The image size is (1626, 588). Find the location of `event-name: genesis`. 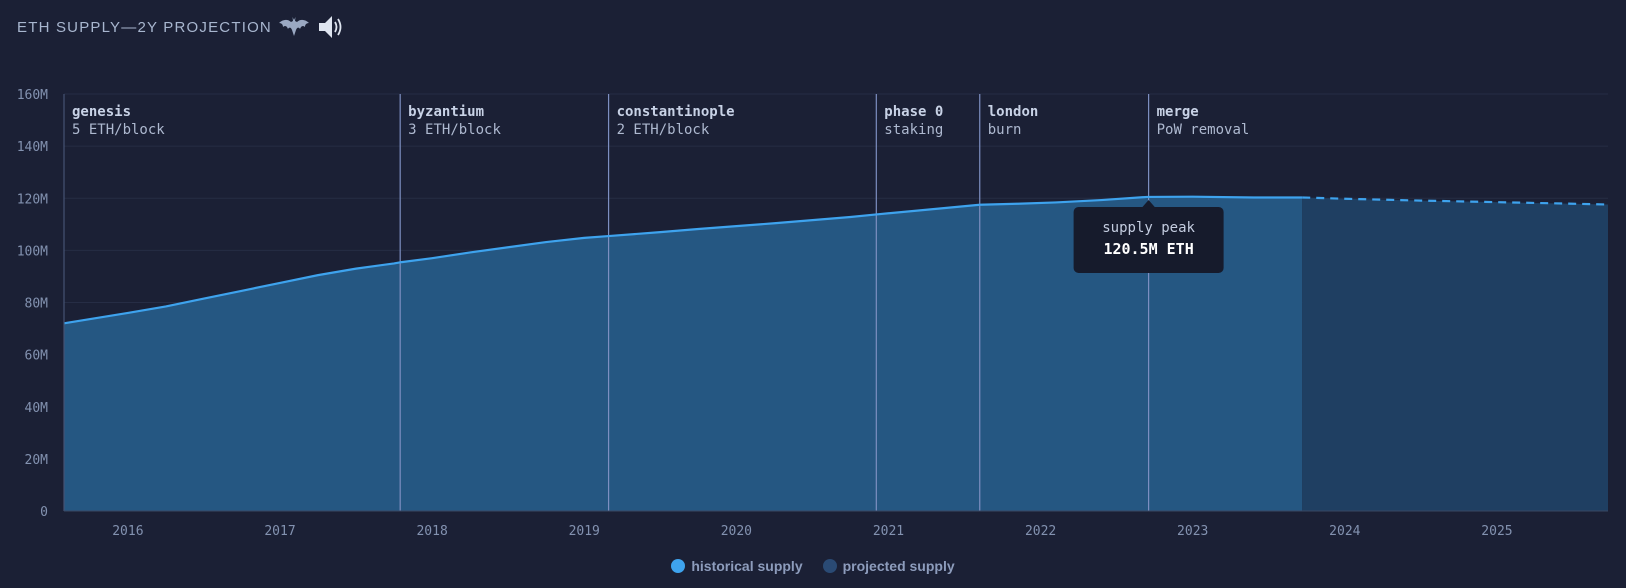

event-name: genesis is located at coordinates (101, 112).